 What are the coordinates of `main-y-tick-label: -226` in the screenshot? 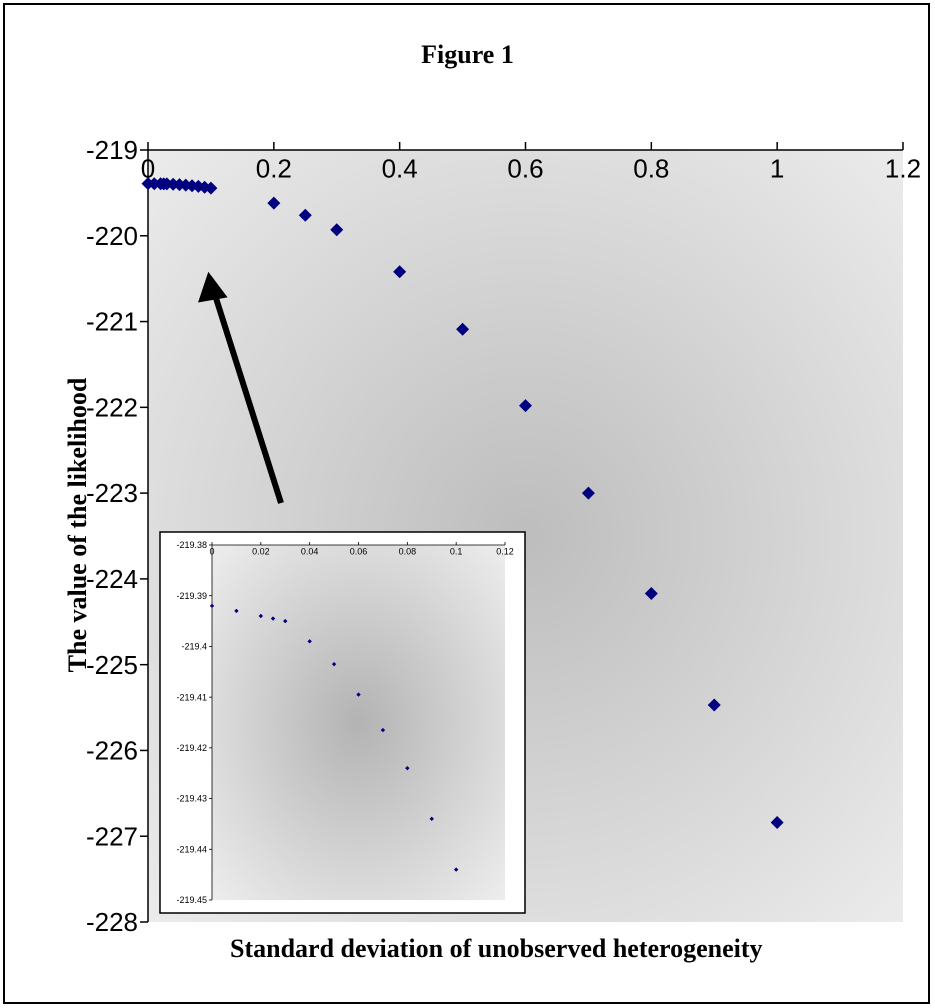 It's located at (112, 751).